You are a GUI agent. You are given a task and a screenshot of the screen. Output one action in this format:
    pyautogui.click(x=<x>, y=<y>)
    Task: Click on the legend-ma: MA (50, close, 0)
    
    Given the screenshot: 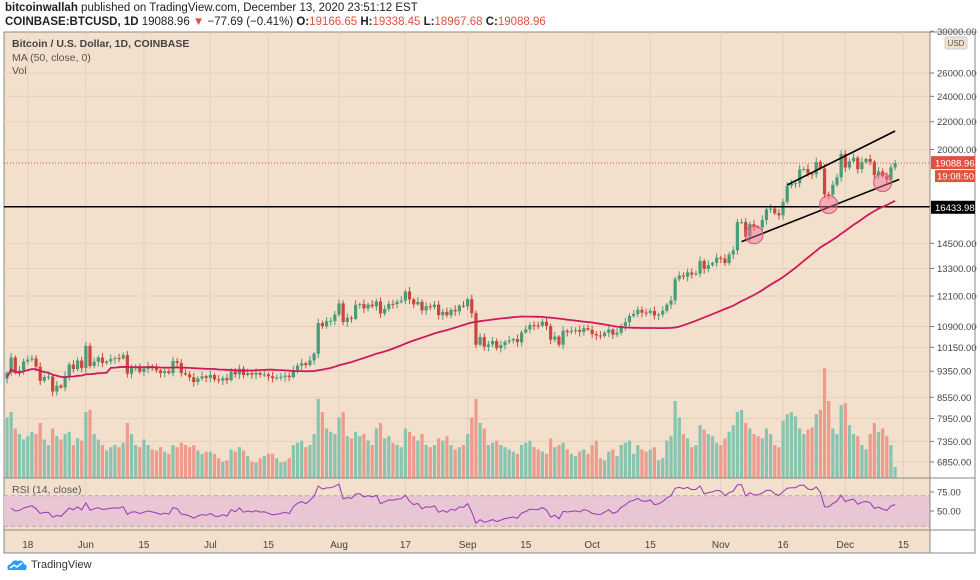 What is the action you would take?
    pyautogui.click(x=51, y=58)
    